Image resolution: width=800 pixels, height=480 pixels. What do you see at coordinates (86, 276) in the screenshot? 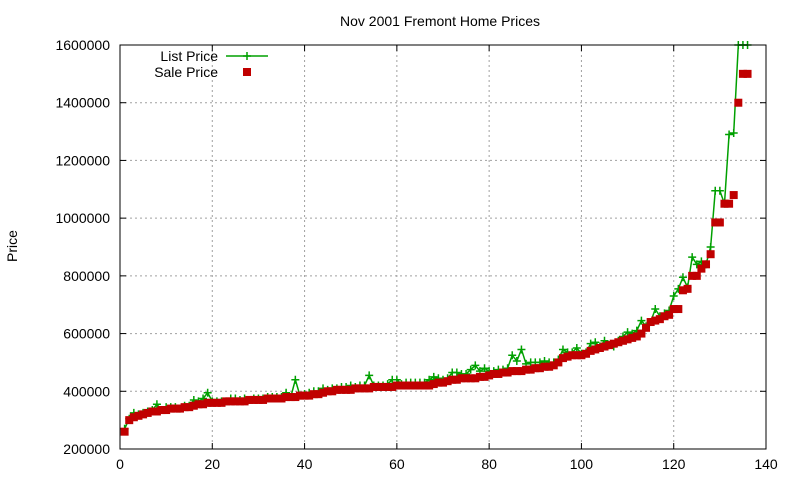
I see `y-tick-label: 800000` at bounding box center [86, 276].